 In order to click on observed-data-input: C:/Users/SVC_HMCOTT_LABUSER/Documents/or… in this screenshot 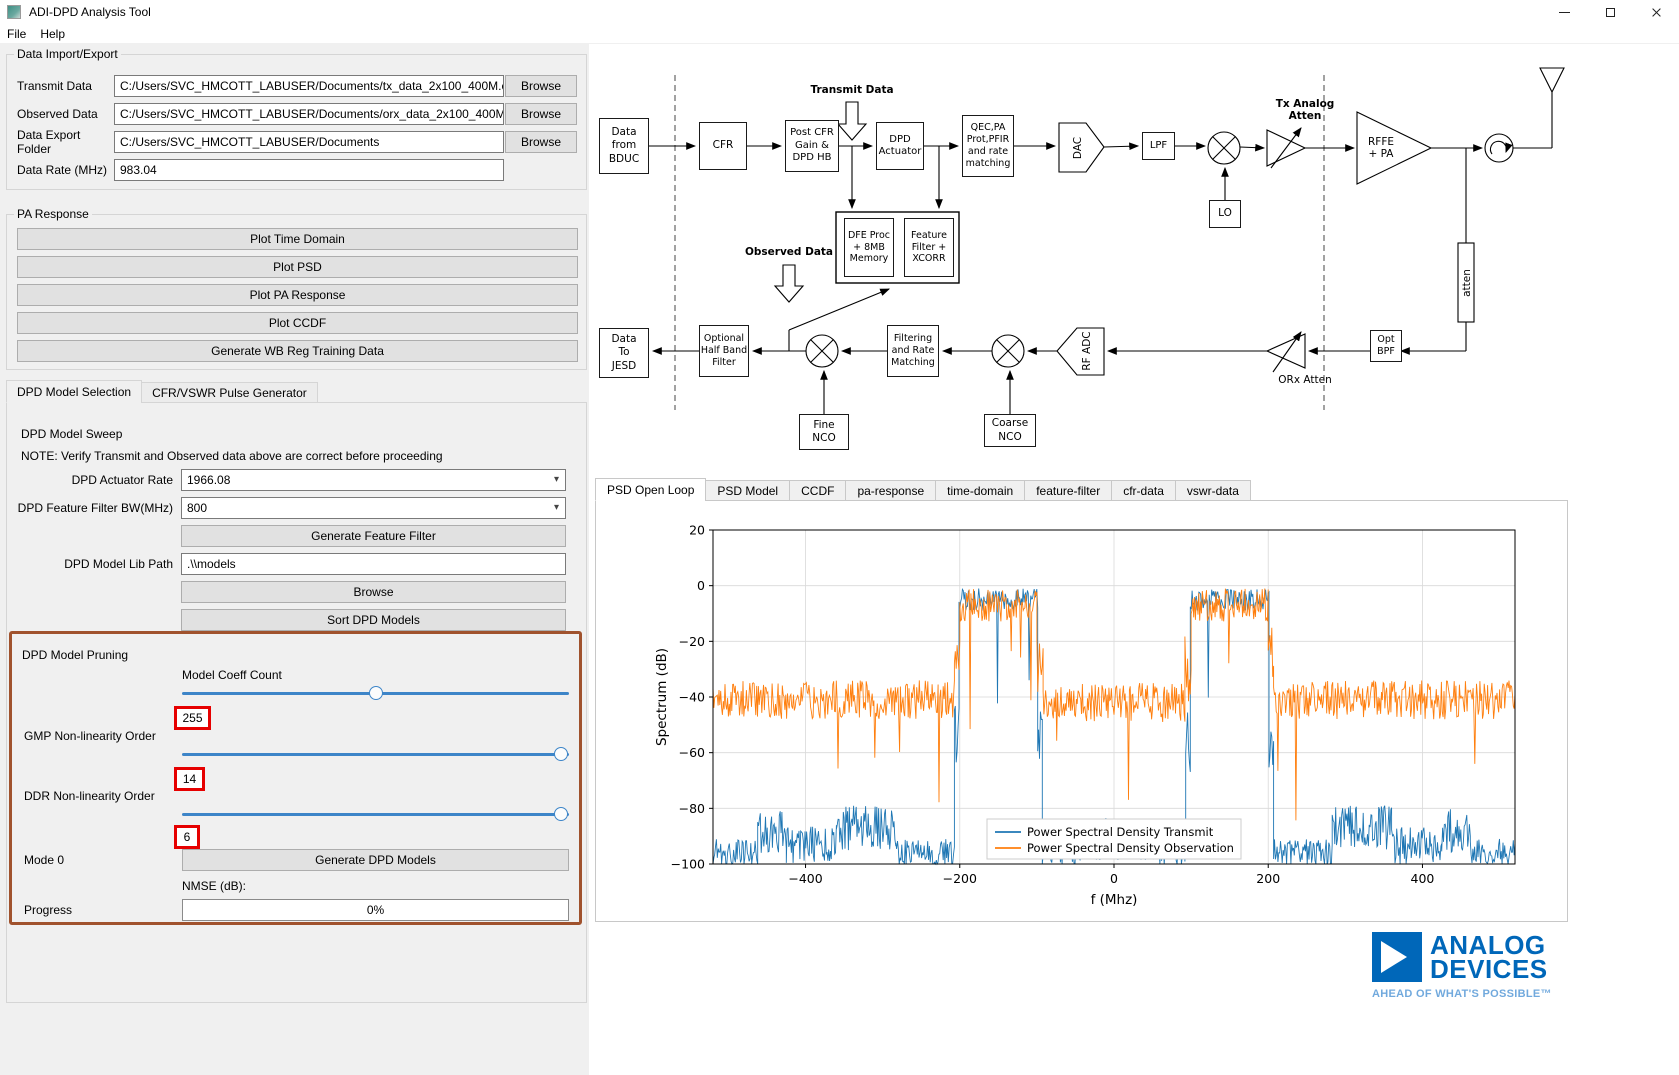, I will do `click(309, 114)`.